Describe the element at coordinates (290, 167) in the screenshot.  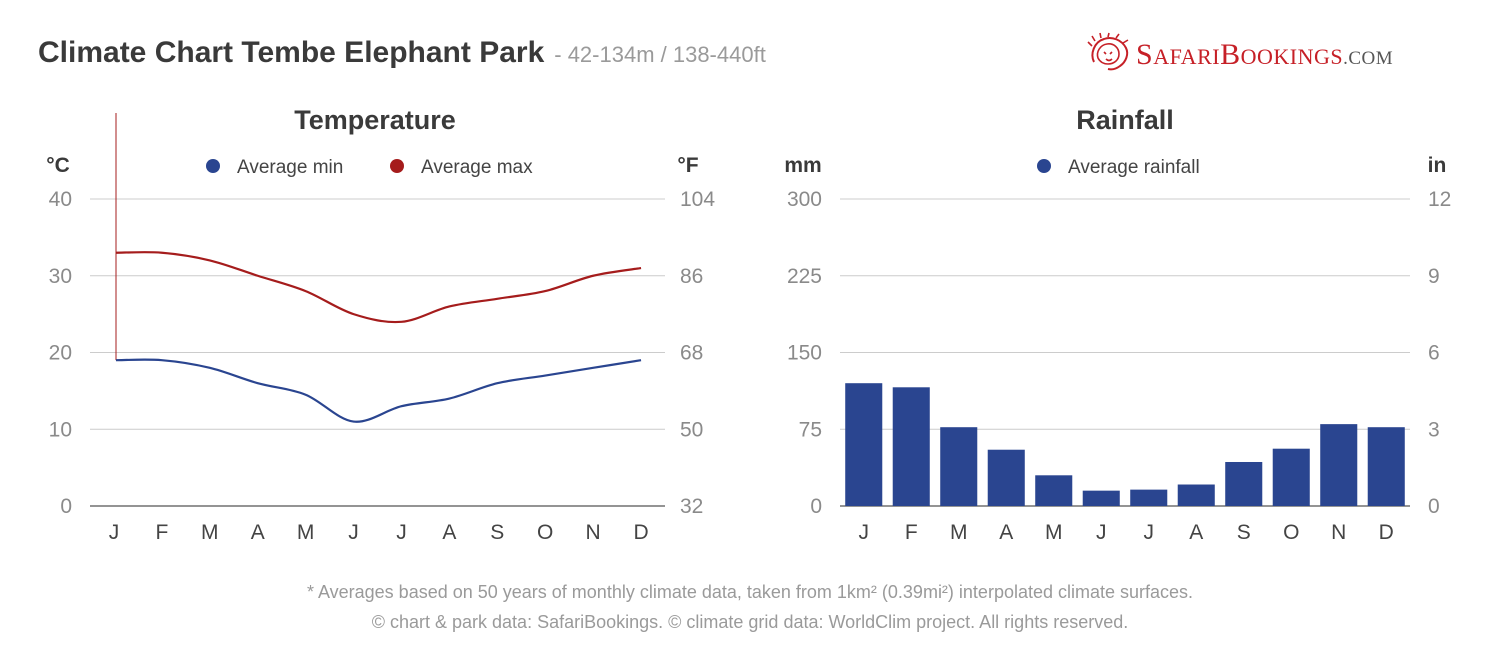
I see `temp-legend-label: Average min` at that location.